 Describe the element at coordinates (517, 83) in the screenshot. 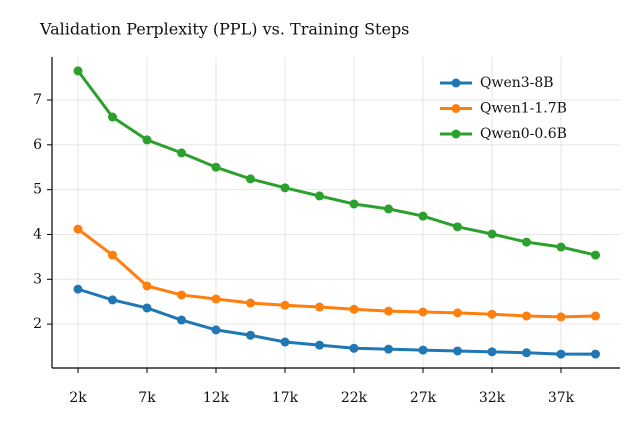

I see `legend-label: Qwen3-8B` at that location.